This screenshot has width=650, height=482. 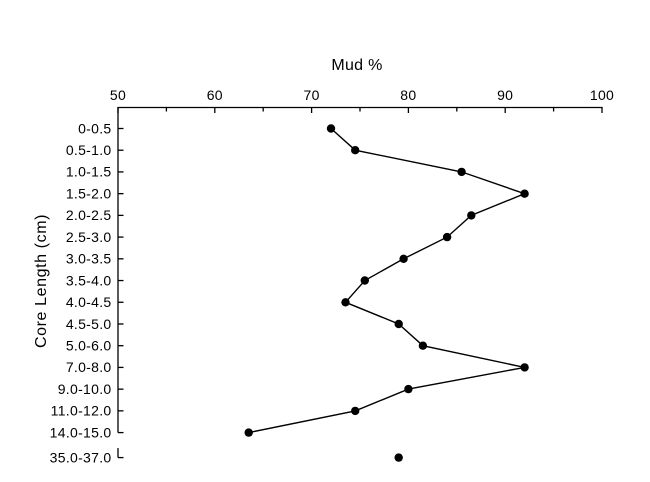 What do you see at coordinates (81, 432) in the screenshot?
I see `y-category-label: 14.0-15.0` at bounding box center [81, 432].